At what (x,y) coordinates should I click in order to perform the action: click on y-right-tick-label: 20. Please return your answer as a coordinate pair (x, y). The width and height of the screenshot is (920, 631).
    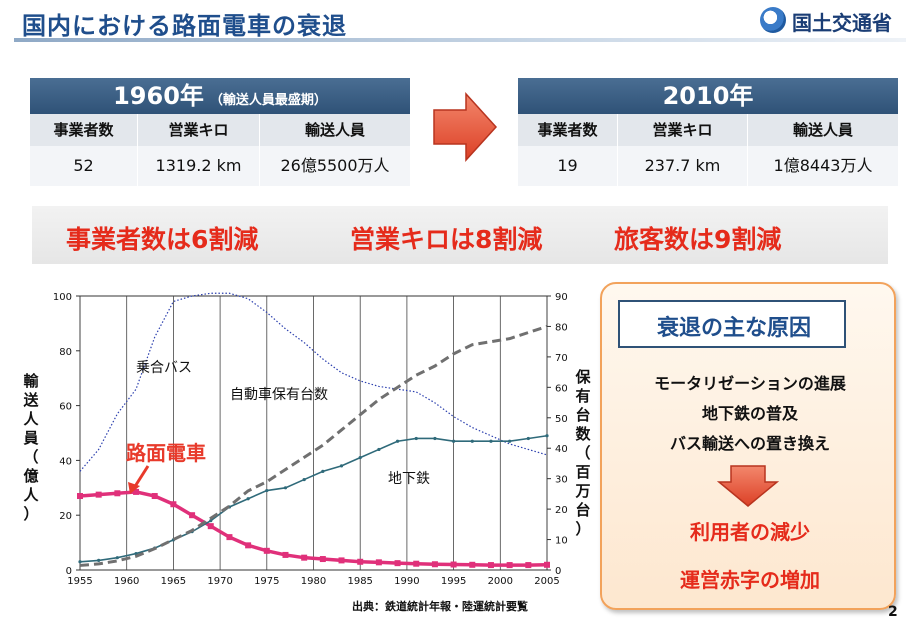
    Looking at the image, I should click on (561, 510).